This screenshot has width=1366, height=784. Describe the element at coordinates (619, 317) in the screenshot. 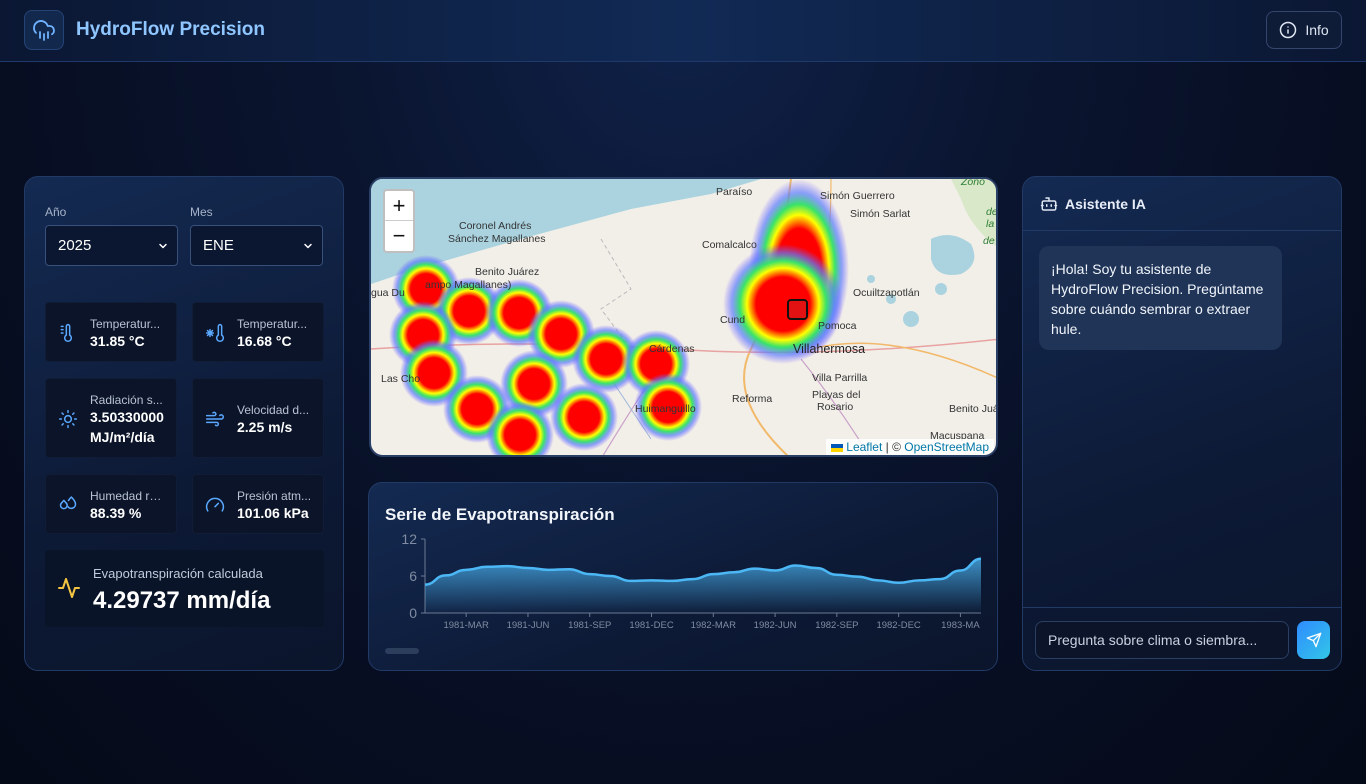

I see `heatmap-layer` at that location.